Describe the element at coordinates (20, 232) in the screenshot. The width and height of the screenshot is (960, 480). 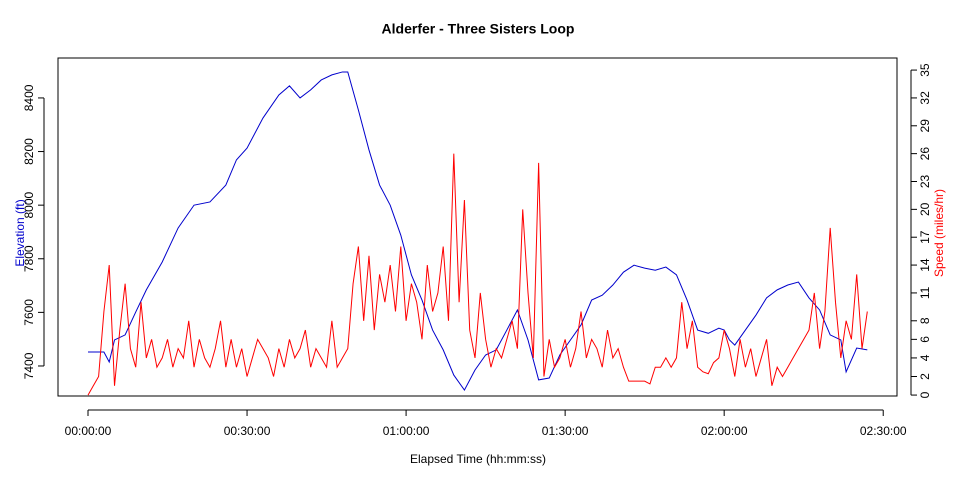
I see `y-axis-label: Elevation (ft)` at that location.